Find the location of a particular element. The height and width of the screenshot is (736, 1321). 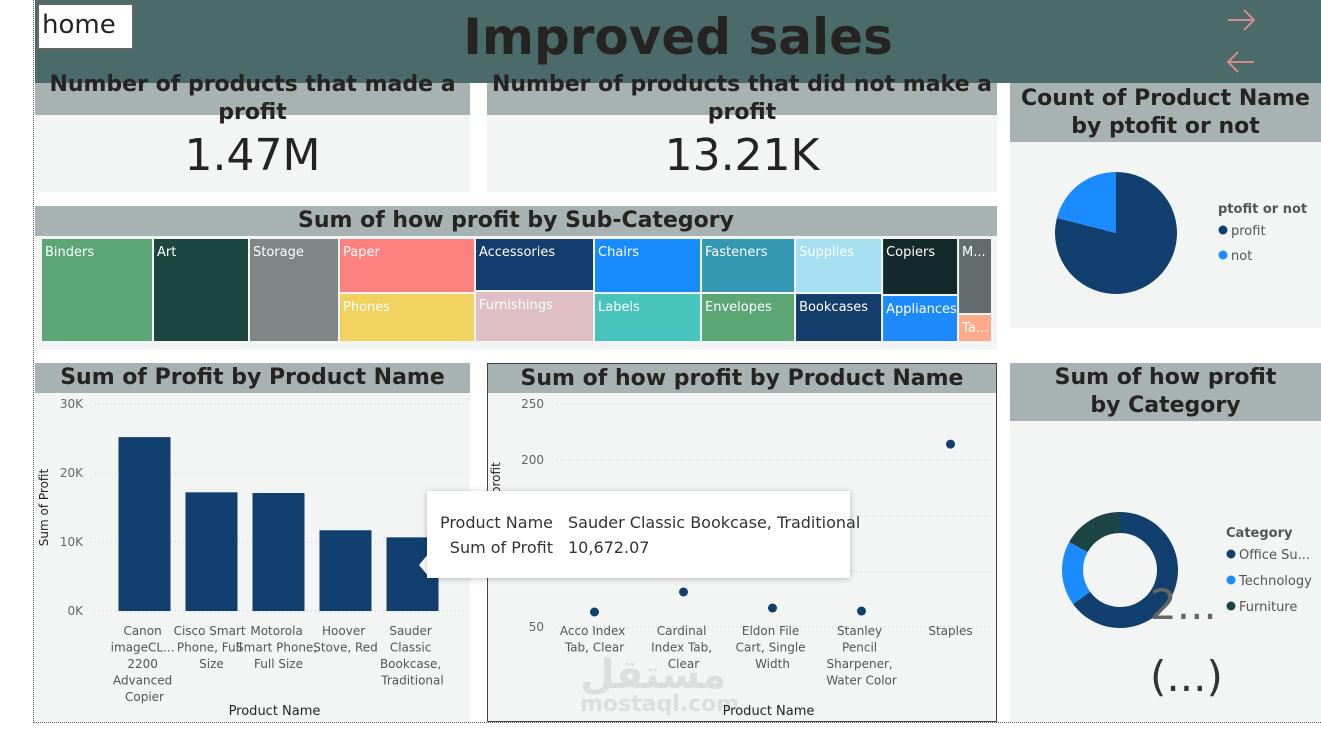

tooltip-pointer is located at coordinates (424, 565).